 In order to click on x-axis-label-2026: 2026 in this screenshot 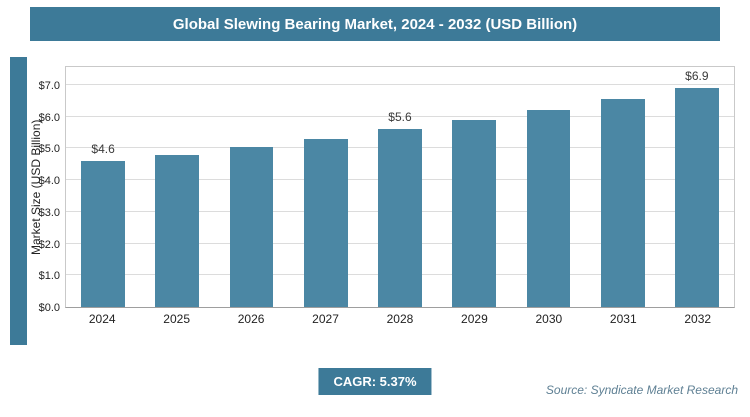, I will do `click(251, 319)`.